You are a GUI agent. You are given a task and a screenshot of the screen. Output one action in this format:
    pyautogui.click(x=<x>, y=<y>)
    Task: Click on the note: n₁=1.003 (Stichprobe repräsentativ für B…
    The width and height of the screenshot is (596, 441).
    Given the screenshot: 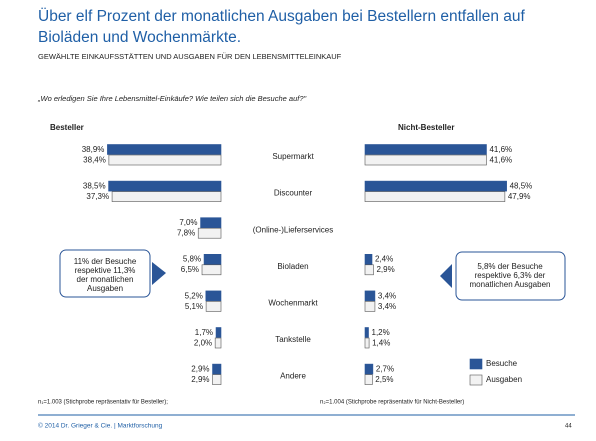 What is the action you would take?
    pyautogui.click(x=103, y=403)
    